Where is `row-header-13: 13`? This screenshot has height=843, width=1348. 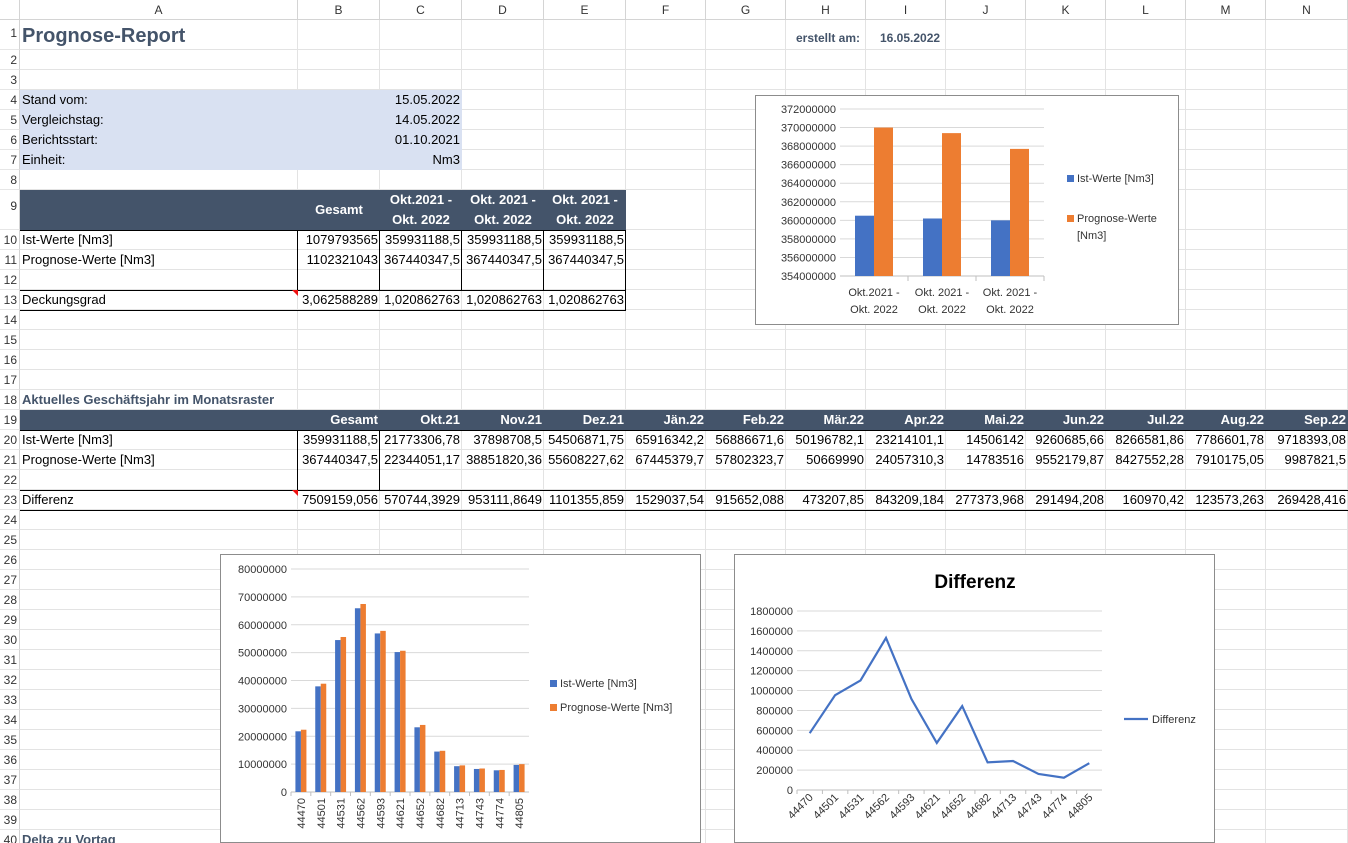 row-header-13: 13 is located at coordinates (10, 300).